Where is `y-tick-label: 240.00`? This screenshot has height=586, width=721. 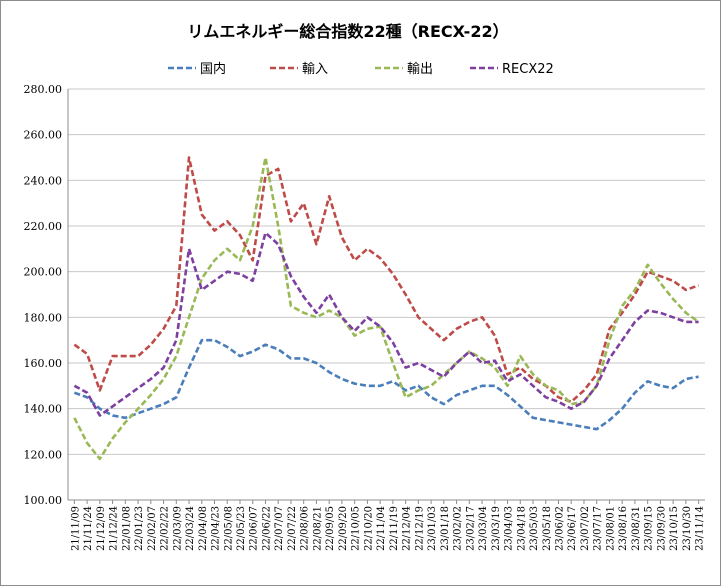
y-tick-label: 240.00 is located at coordinates (43, 180).